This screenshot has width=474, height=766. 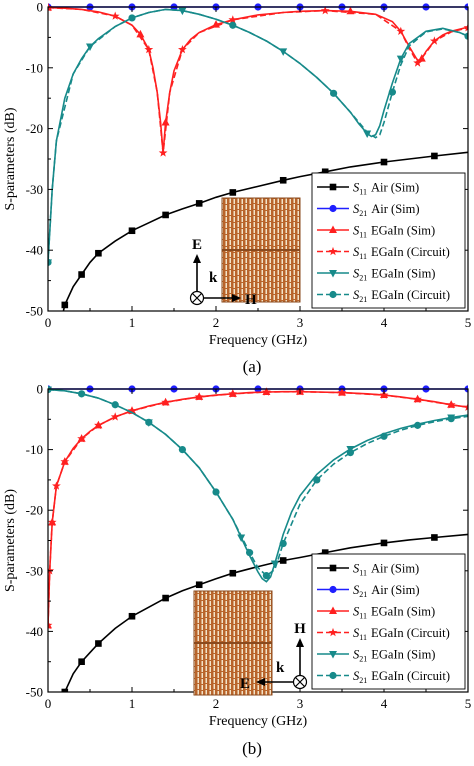 I want to click on panel-caption: (b), so click(x=252, y=748).